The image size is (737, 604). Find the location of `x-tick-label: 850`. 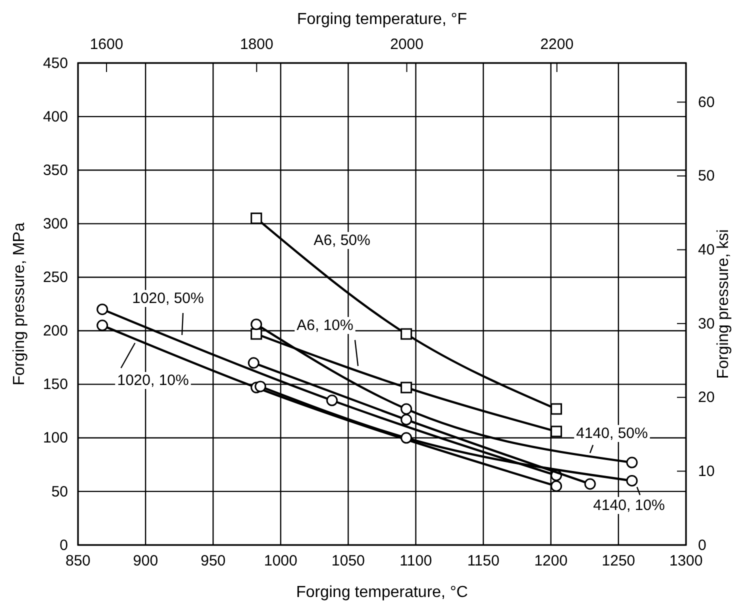

x-tick-label: 850 is located at coordinates (78, 561).